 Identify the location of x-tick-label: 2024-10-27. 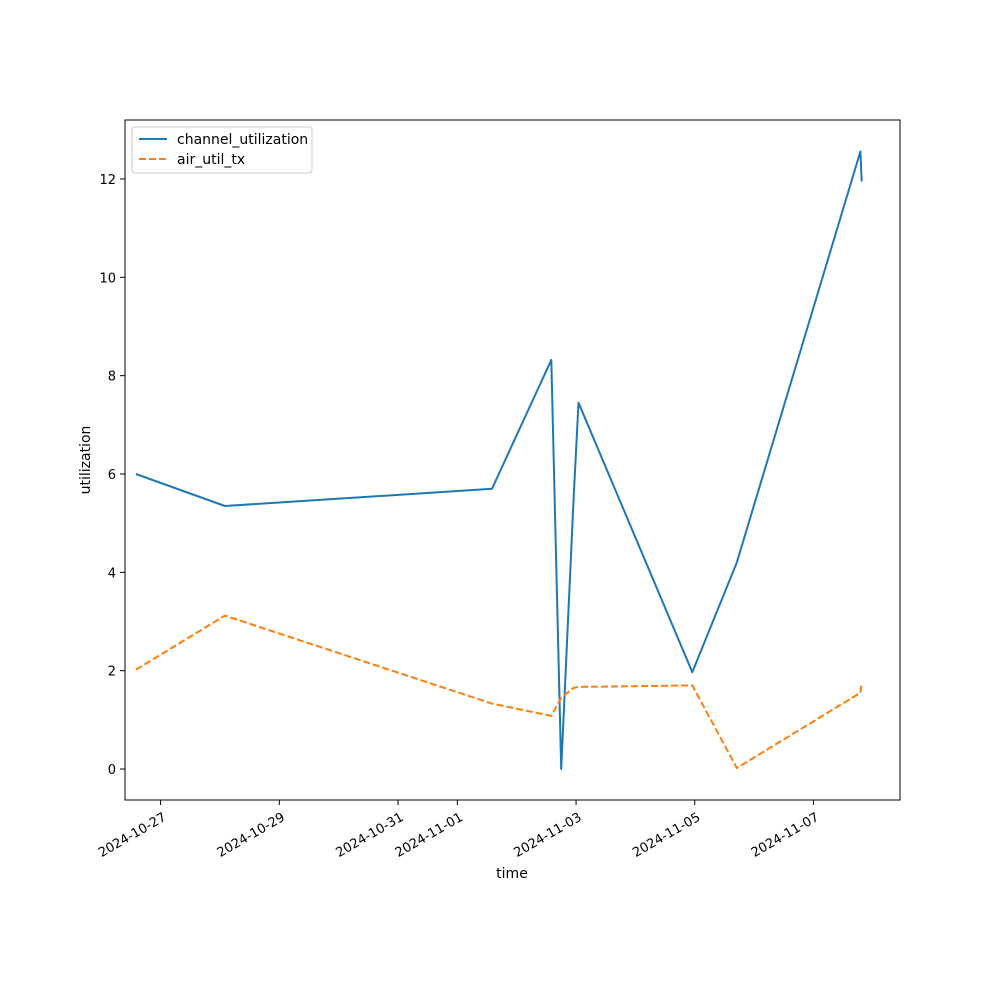
(132, 835).